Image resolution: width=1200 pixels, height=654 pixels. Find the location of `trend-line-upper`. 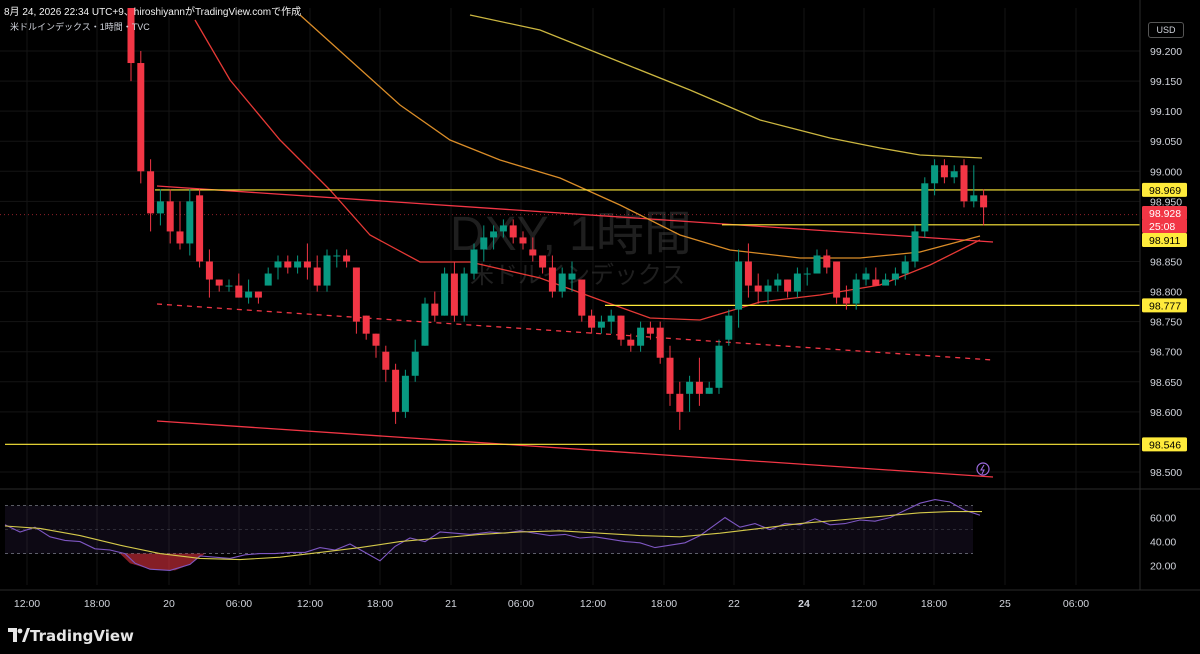

trend-line-upper is located at coordinates (575, 214).